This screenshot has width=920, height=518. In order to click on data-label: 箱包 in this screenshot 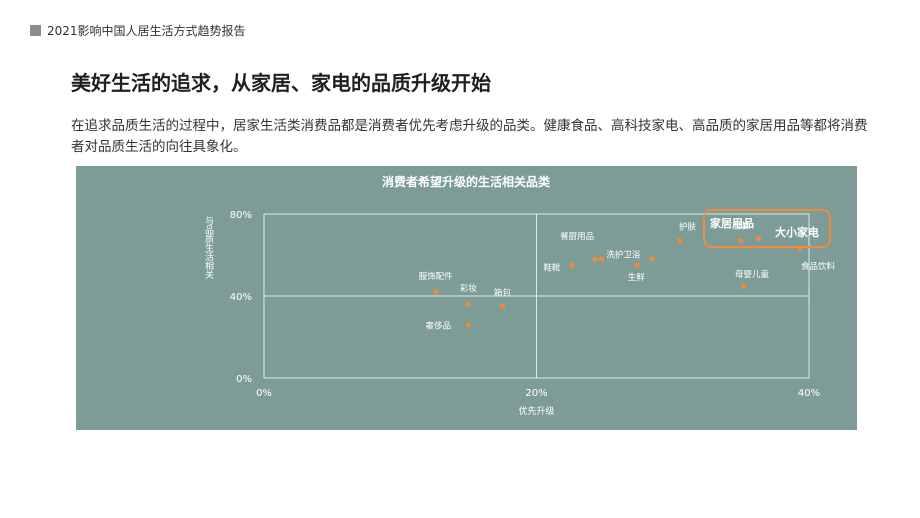, I will do `click(503, 292)`.